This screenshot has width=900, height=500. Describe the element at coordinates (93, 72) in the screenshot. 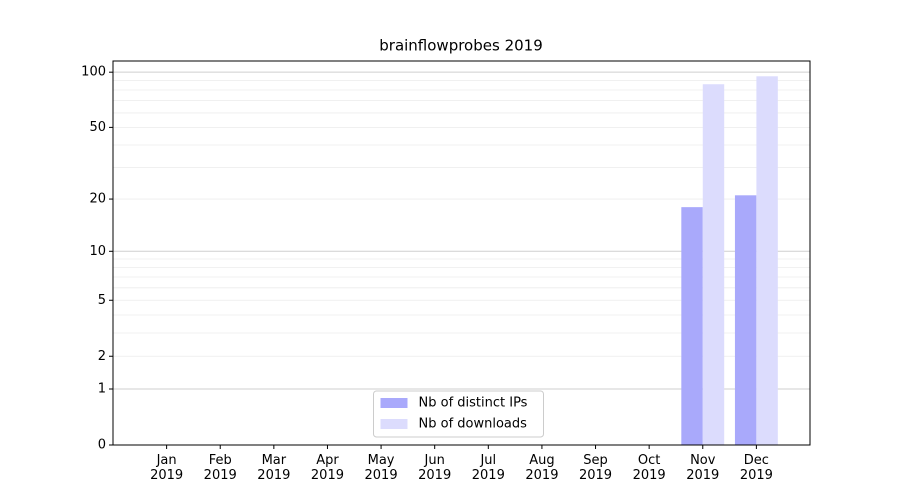

I see `y-tick-label: 100` at that location.